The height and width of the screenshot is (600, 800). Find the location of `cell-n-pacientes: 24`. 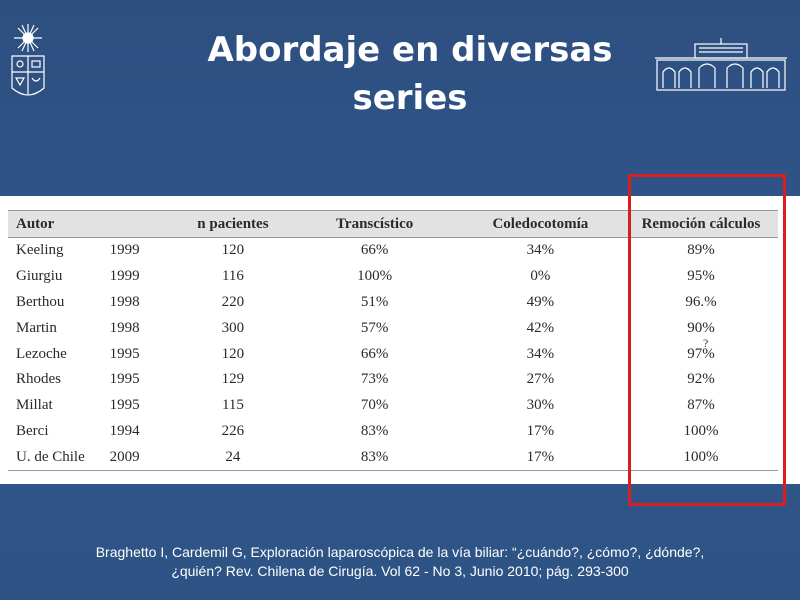

cell-n-pacientes: 24 is located at coordinates (233, 458).